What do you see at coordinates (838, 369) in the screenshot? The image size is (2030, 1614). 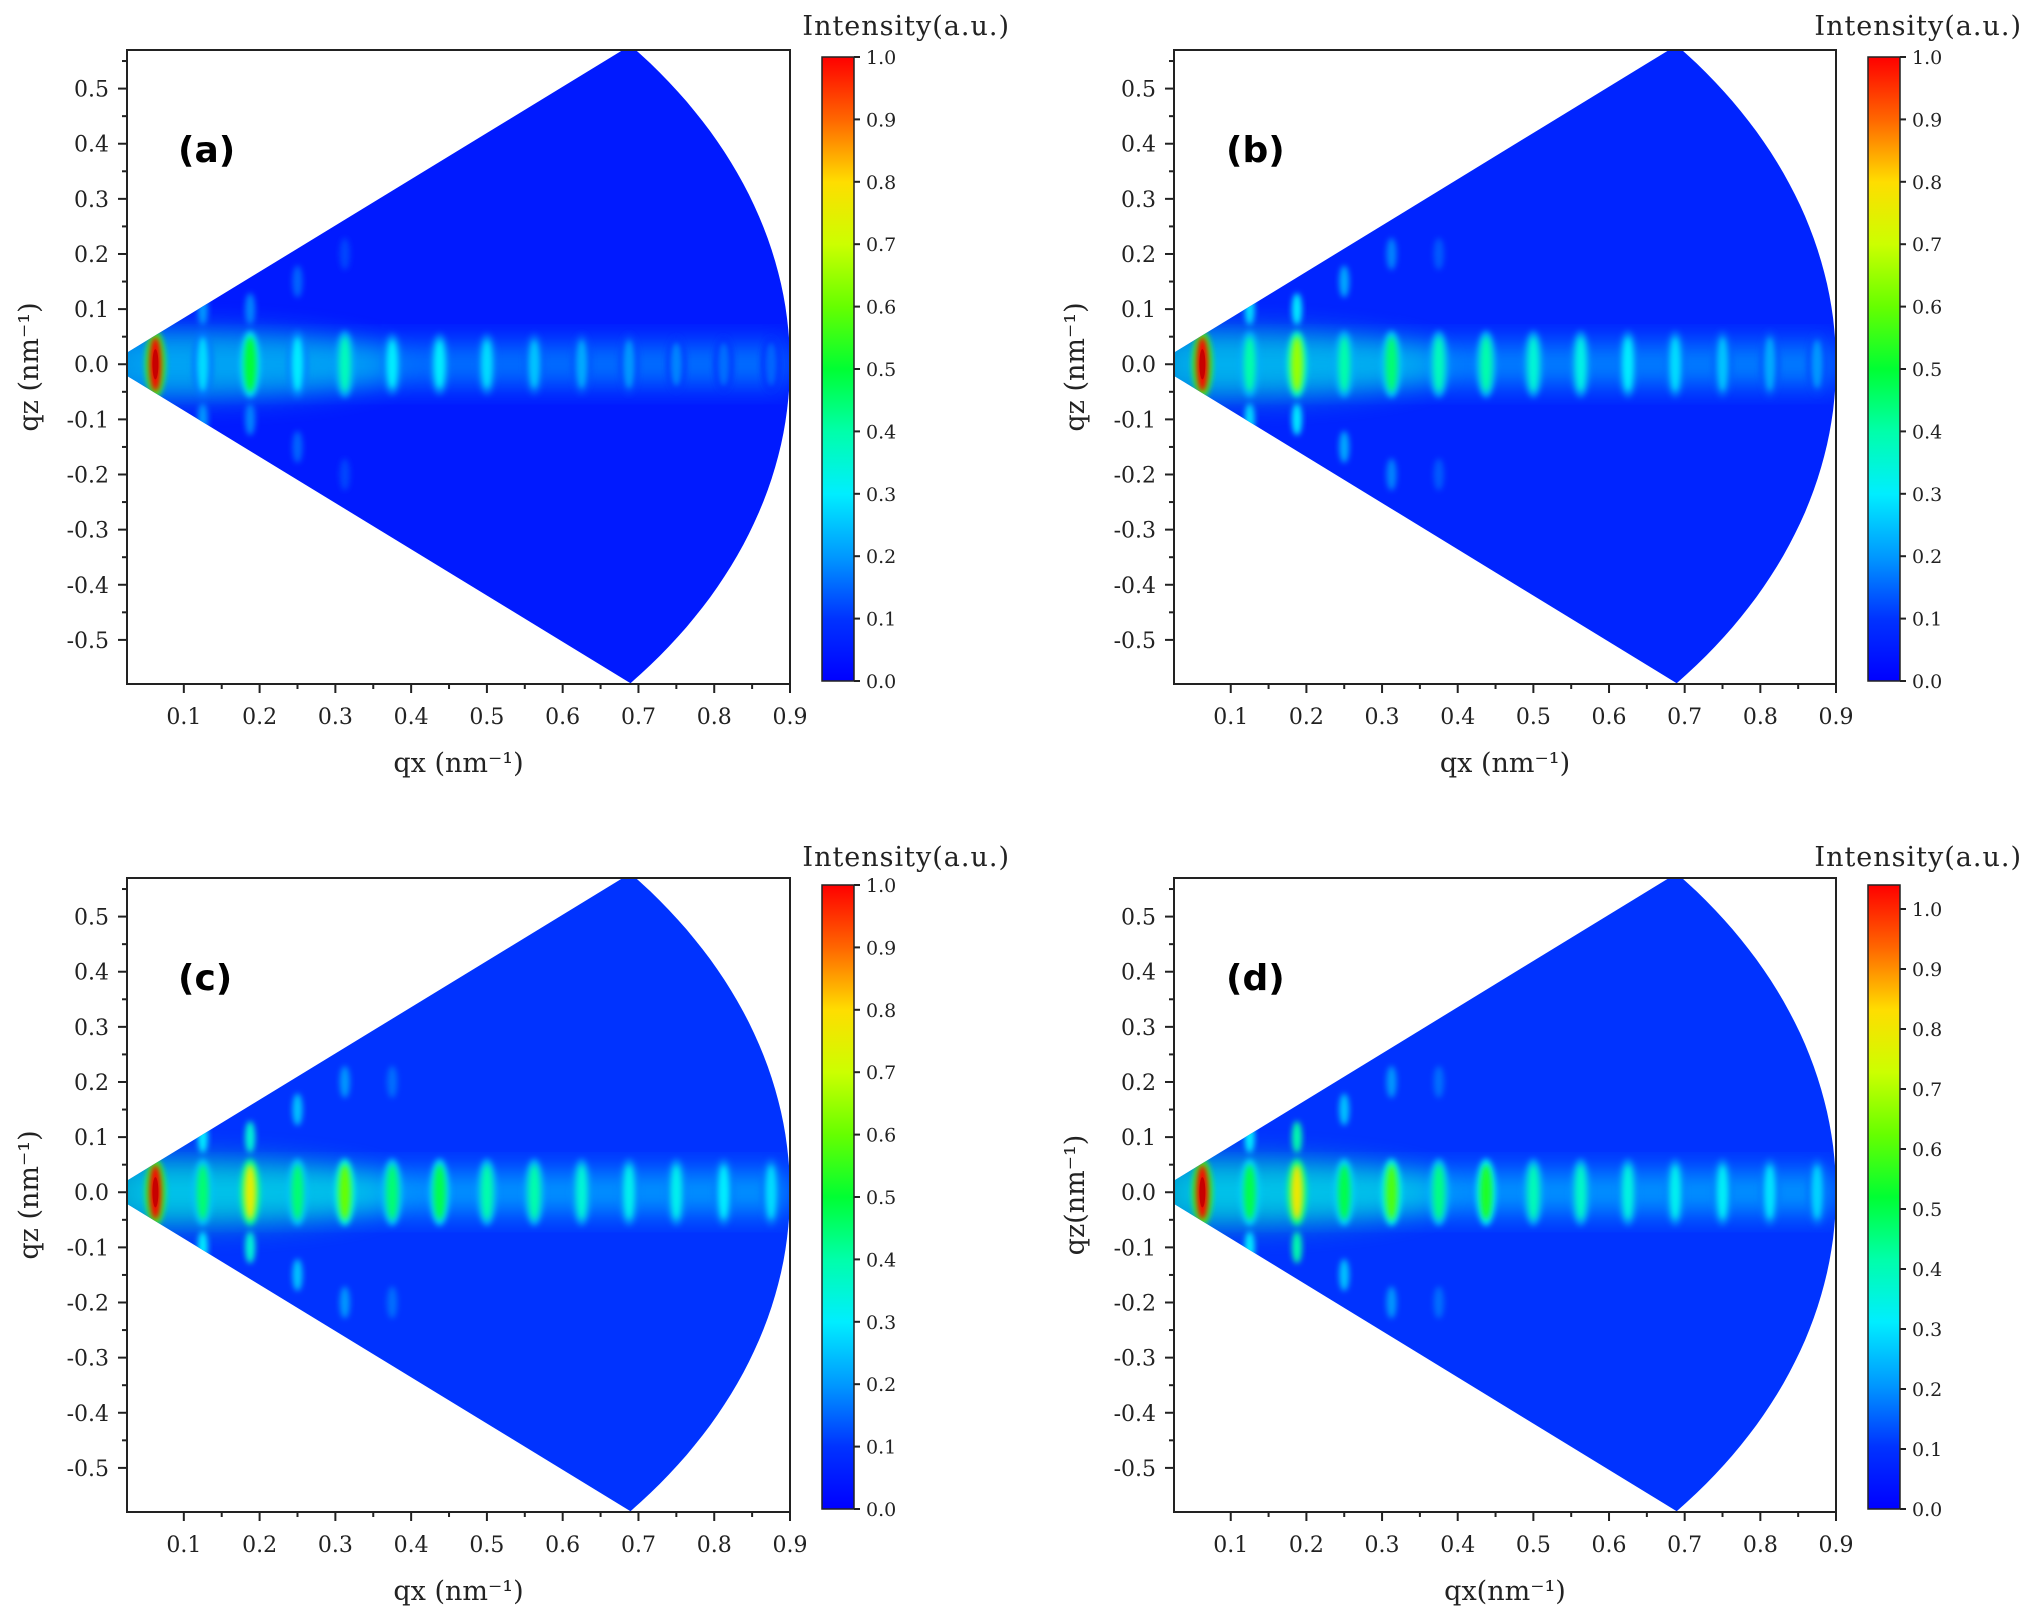 I see `colorbar` at bounding box center [838, 369].